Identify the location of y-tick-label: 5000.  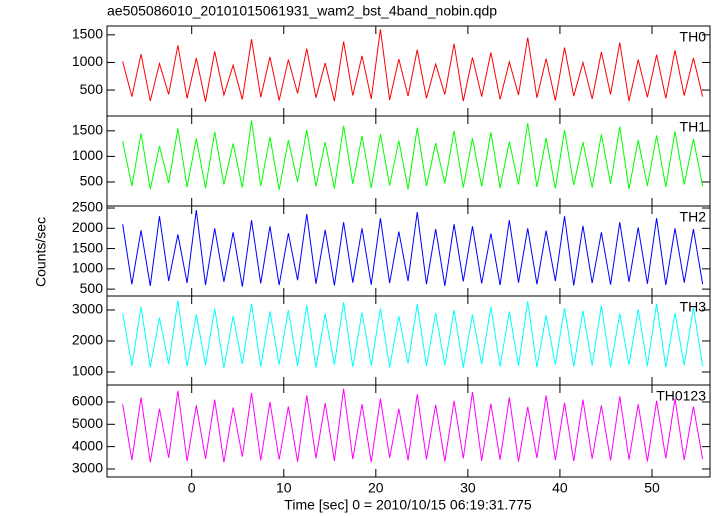
(87, 423).